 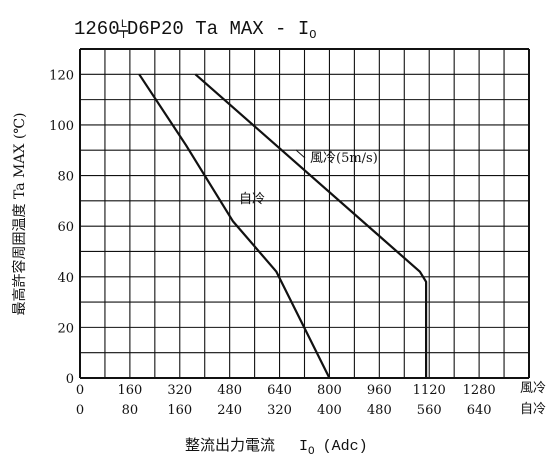 I want to click on y-tick-label: 60, so click(x=65, y=227).